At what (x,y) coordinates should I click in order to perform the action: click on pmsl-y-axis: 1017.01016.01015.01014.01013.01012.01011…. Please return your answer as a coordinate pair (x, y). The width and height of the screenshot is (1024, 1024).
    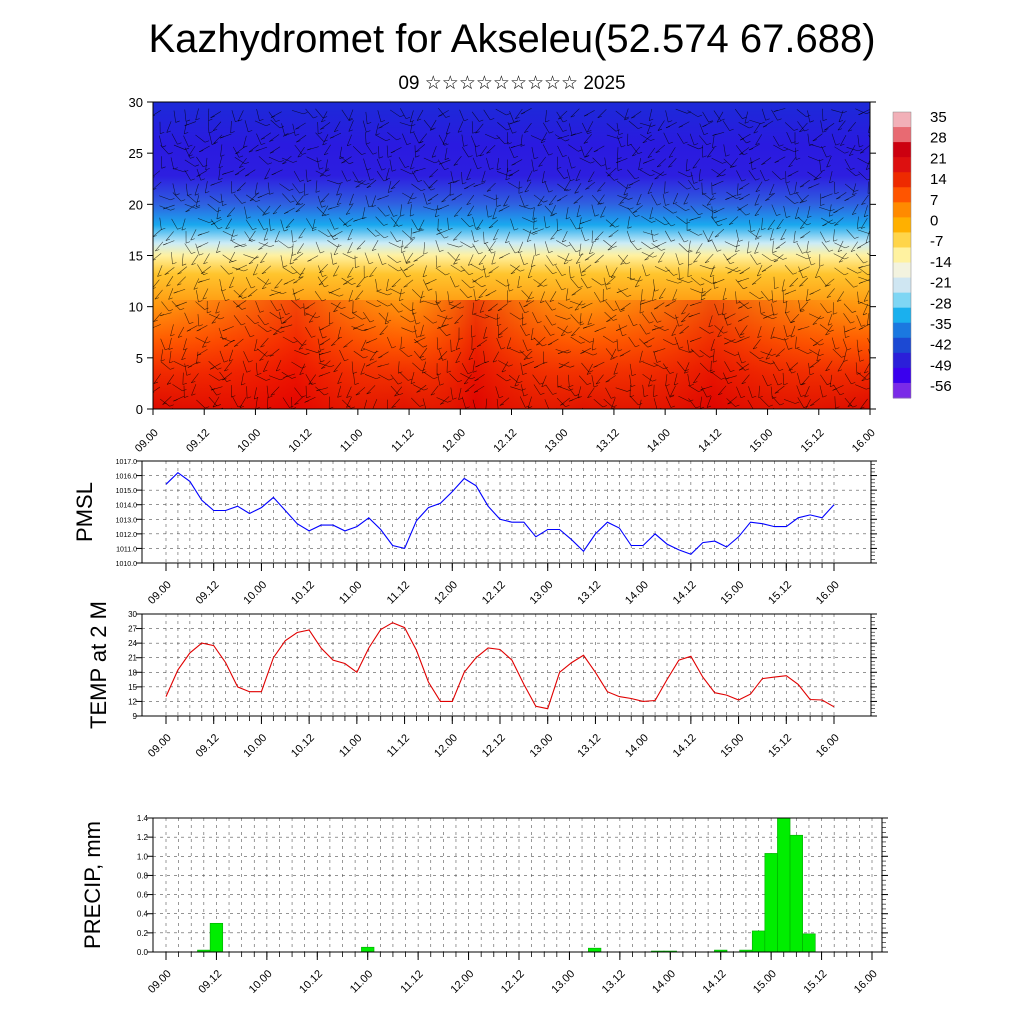
    Looking at the image, I should click on (496, 513).